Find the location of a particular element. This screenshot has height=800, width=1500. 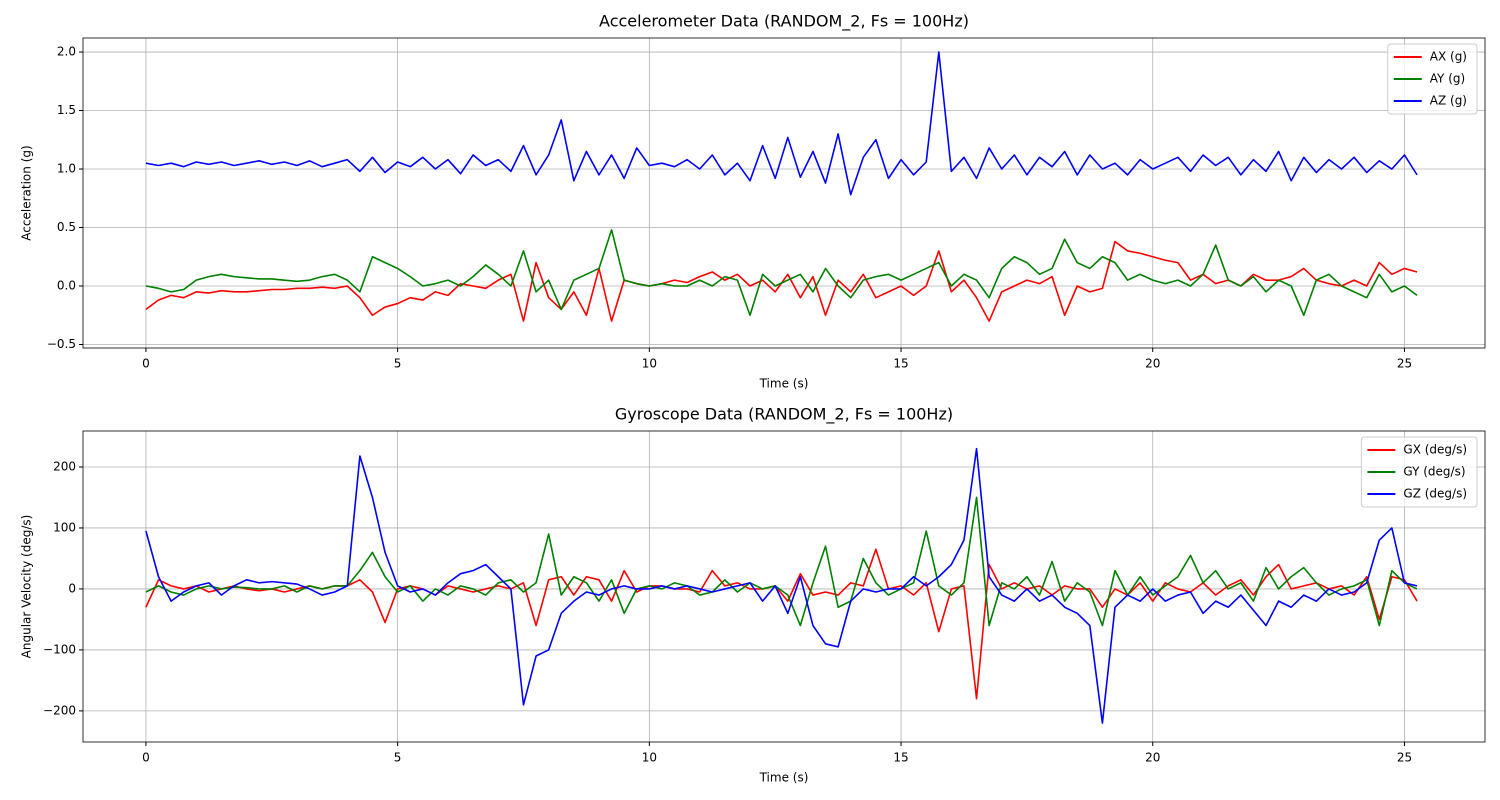

chart-title: Gyroscope Data (RANDOM_2, Fs = 100Hz) is located at coordinates (784, 415).